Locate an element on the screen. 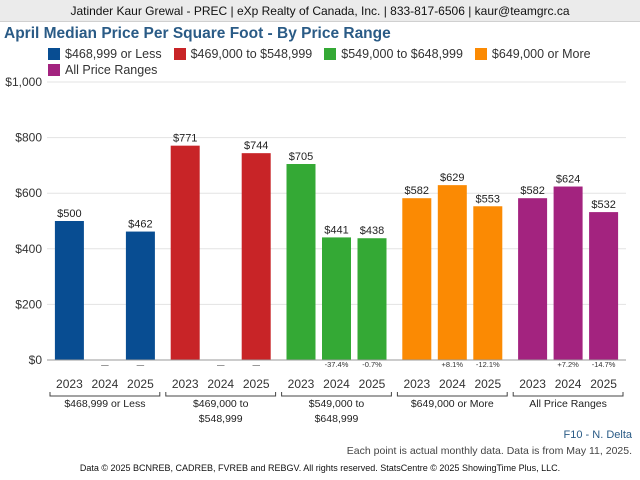  percent-change-label: -0.7% is located at coordinates (372, 364).